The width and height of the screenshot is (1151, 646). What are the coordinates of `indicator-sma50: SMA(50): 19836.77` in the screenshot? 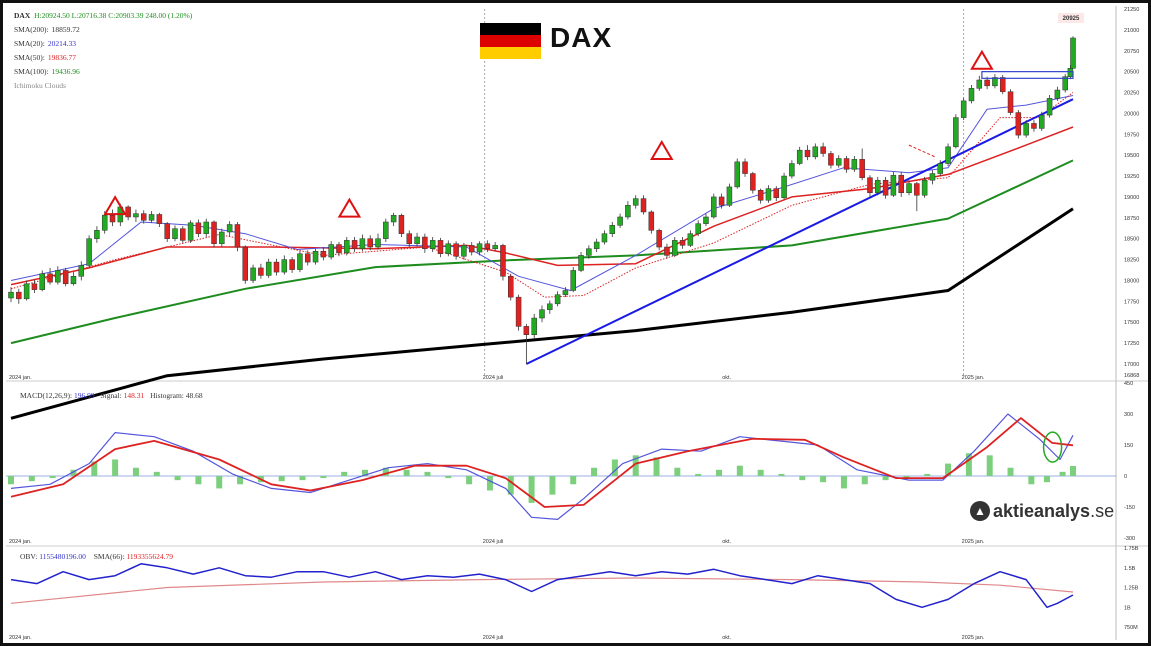 It's located at (45, 57).